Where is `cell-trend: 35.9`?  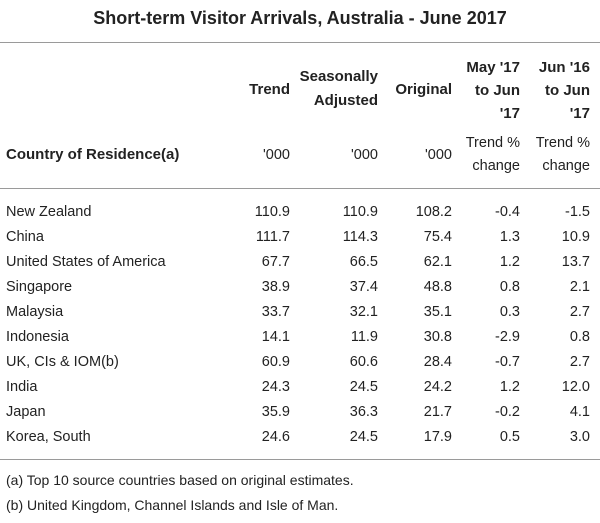
cell-trend: 35.9 is located at coordinates (275, 412).